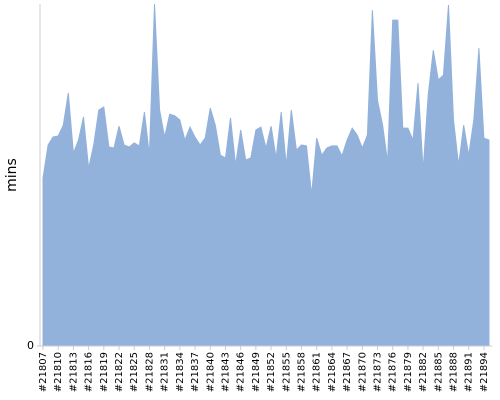 Image resolution: width=500 pixels, height=400 pixels. What do you see at coordinates (408, 372) in the screenshot?
I see `x-tick-label: #21879` at bounding box center [408, 372].